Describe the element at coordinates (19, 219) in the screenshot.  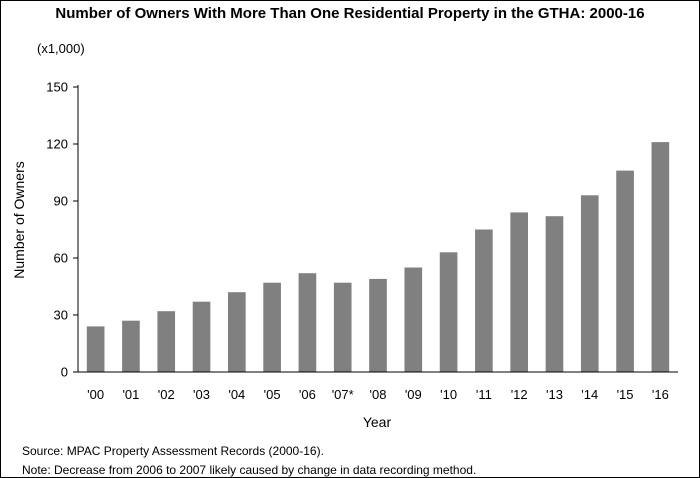
I see `y-axis-title: Number of Owners` at that location.